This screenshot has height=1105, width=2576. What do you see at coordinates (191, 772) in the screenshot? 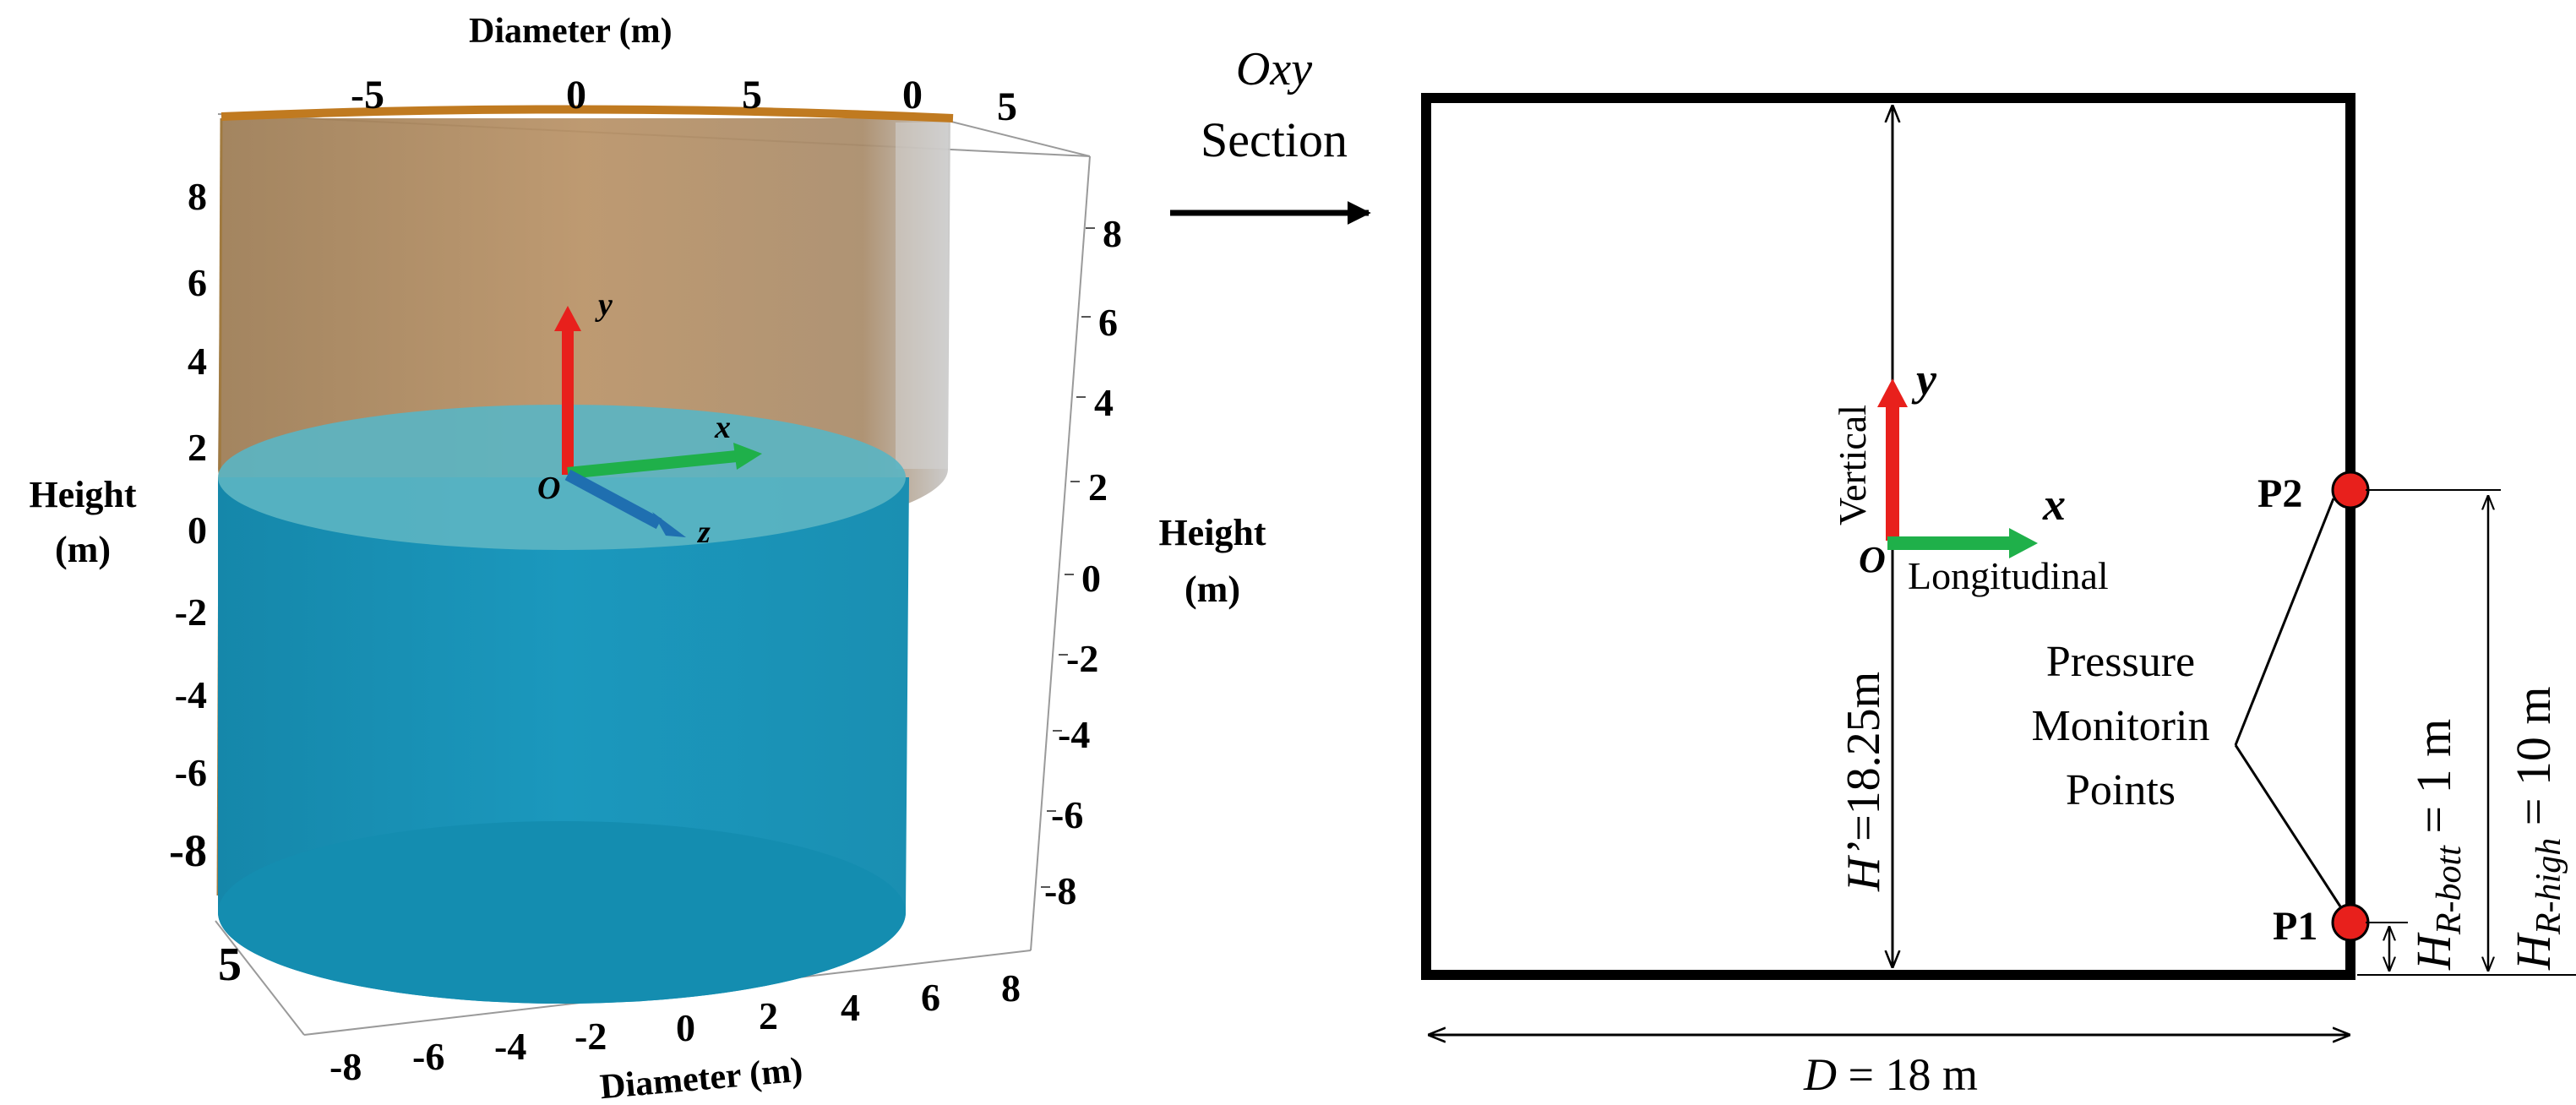
I see `left-tick: -6` at bounding box center [191, 772].